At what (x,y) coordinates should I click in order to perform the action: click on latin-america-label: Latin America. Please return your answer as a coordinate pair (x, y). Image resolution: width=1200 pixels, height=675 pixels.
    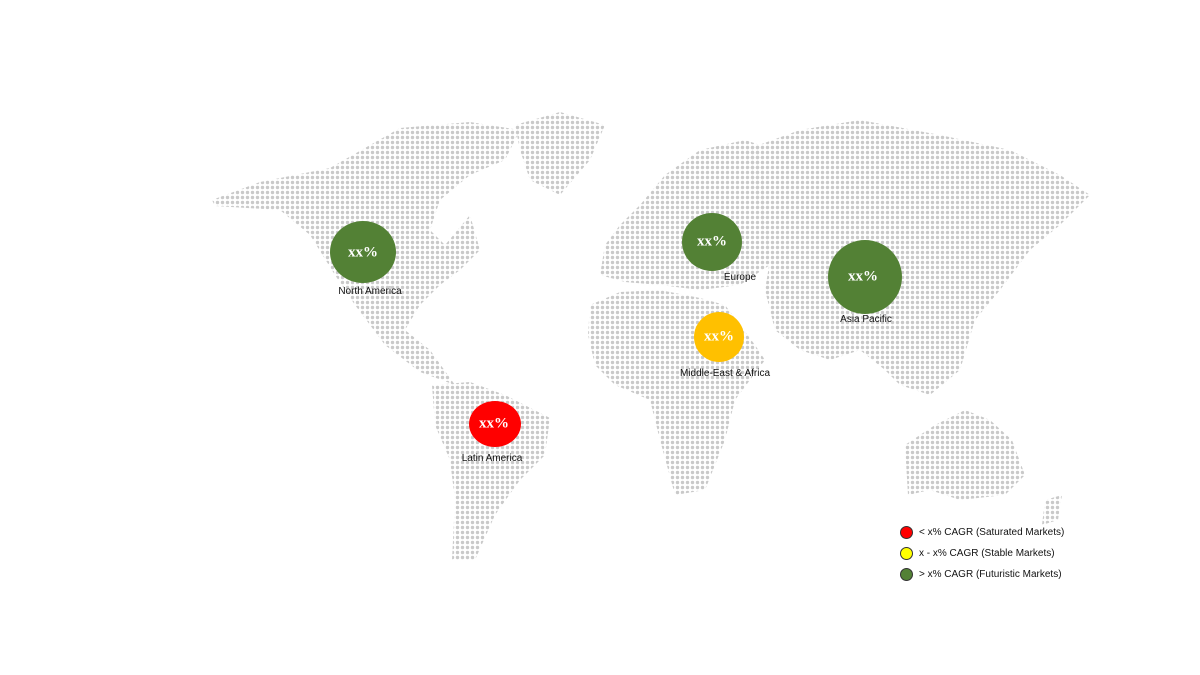
    Looking at the image, I should click on (492, 458).